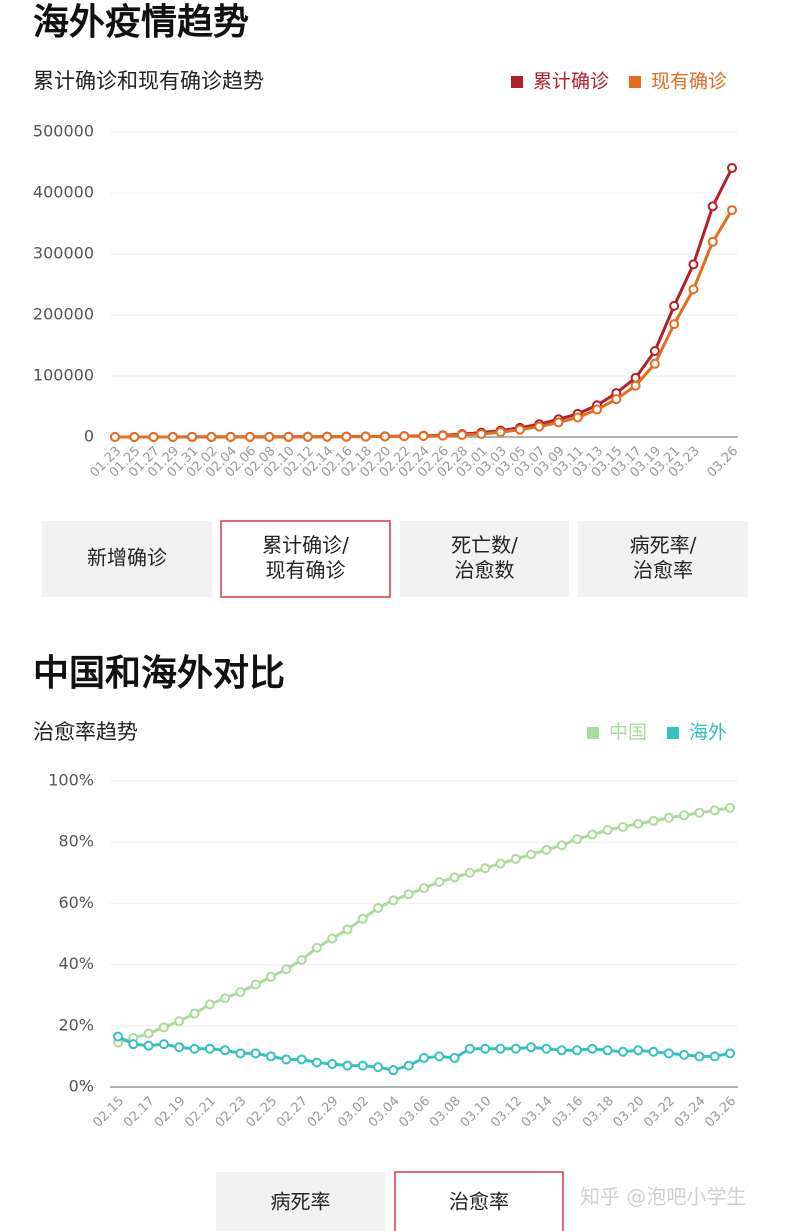 This screenshot has width=789, height=1231. Describe the element at coordinates (598, 1112) in the screenshot. I see `x-tick-label: 03.18` at that location.